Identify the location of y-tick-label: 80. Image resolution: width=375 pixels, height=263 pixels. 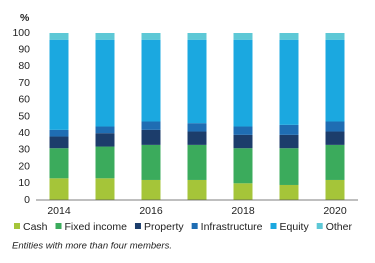
(24, 66).